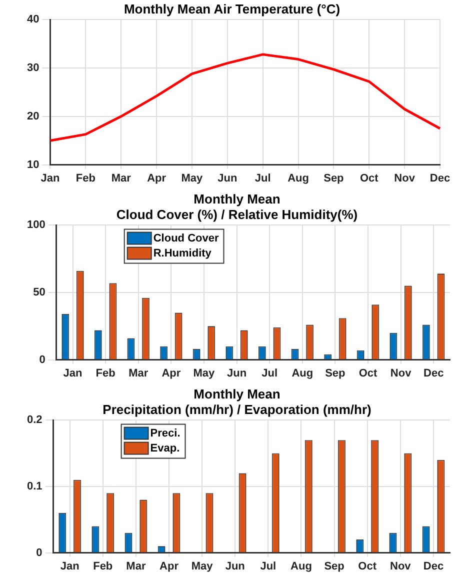 This screenshot has width=454, height=578. Describe the element at coordinates (33, 164) in the screenshot. I see `y-tick-label: 10` at that location.